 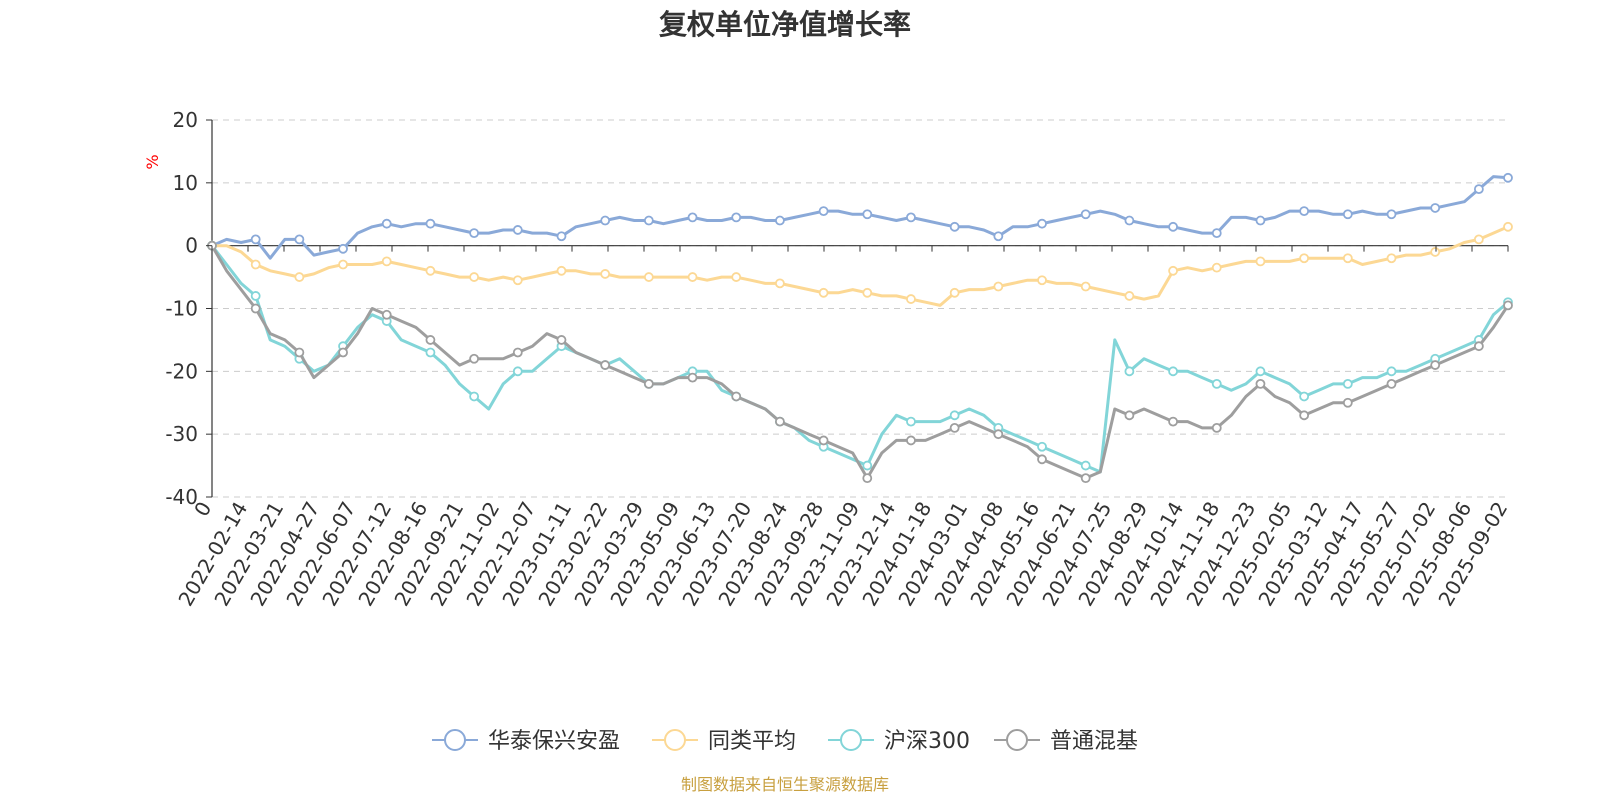 I want to click on y-tick-label: -20, so click(x=181, y=371).